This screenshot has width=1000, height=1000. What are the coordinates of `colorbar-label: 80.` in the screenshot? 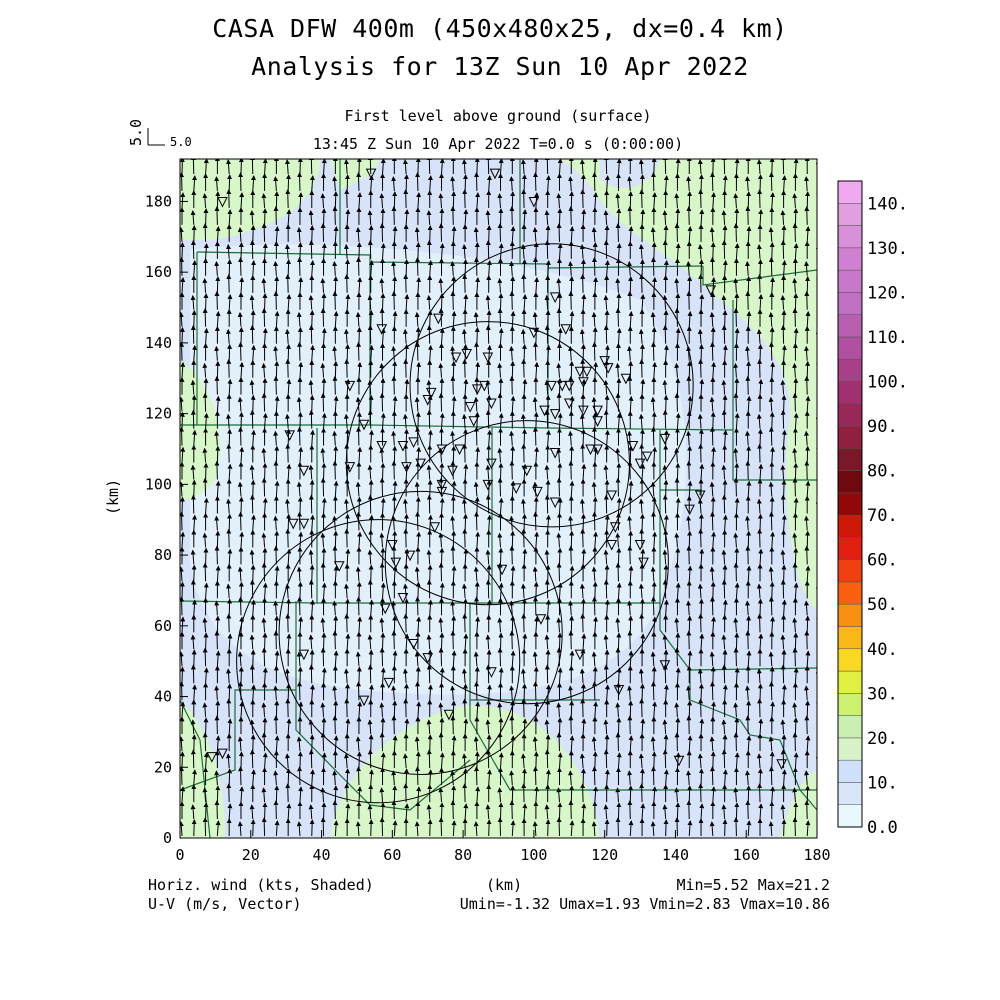 It's located at (882, 472).